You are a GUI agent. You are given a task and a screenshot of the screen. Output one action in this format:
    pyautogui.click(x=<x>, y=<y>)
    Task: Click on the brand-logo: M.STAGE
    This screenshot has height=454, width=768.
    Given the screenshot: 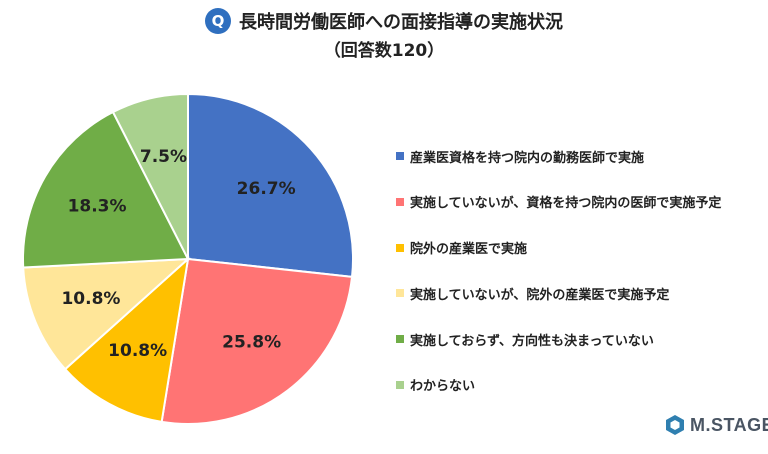 What is the action you would take?
    pyautogui.click(x=716, y=425)
    